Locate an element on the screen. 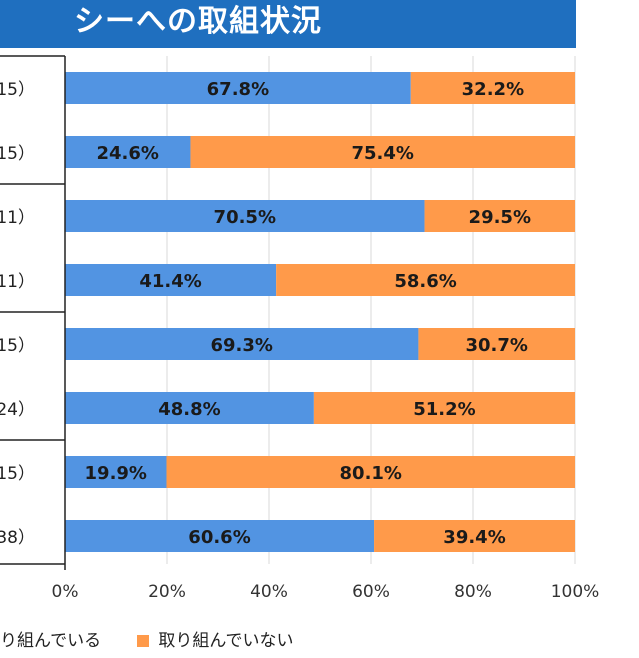 This screenshot has height=658, width=639. data-label: 41.4% is located at coordinates (170, 281).